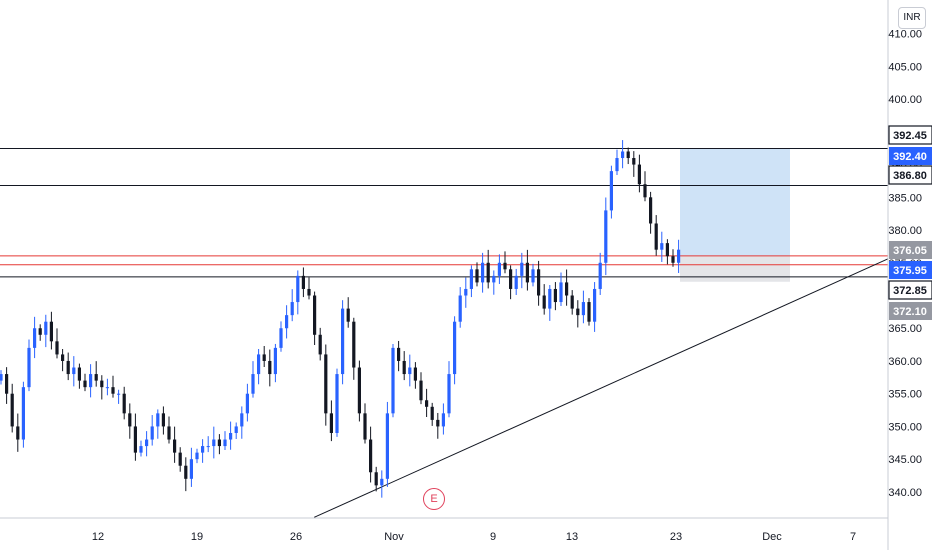  I want to click on price-tag-label: 392.40, so click(910, 157).